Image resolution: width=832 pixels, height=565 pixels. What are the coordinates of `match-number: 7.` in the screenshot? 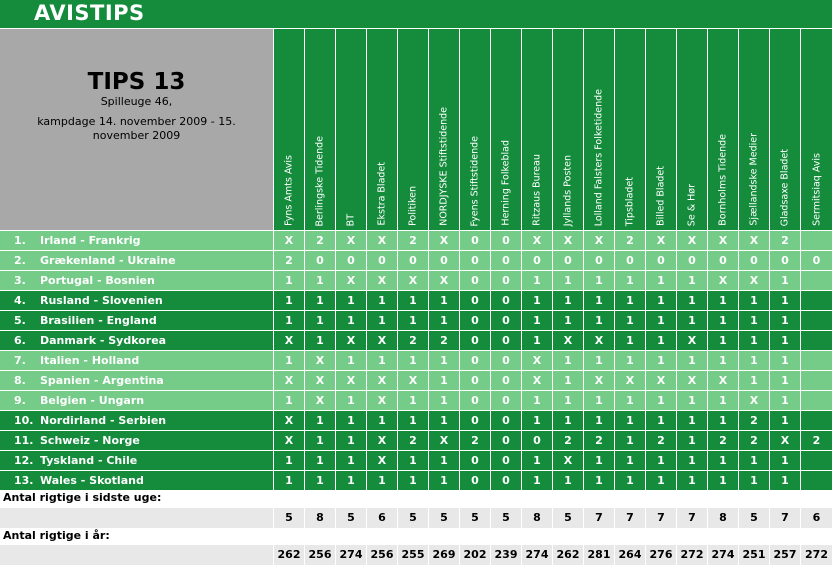 It's located at (20, 360).